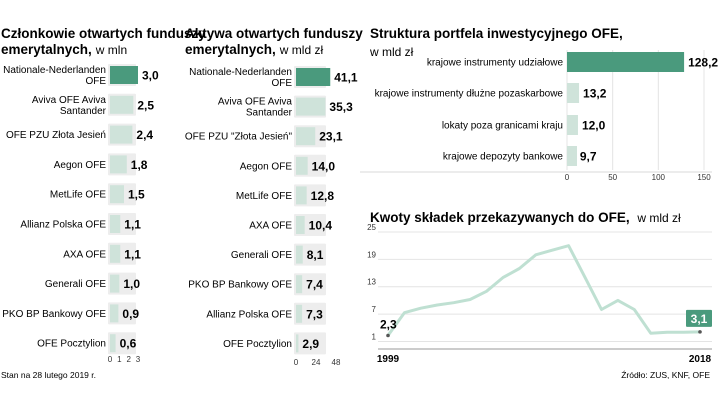 The height and width of the screenshot is (406, 720). Describe the element at coordinates (46, 49) in the screenshot. I see `chart1-title-cont: emerytalnych,` at that location.